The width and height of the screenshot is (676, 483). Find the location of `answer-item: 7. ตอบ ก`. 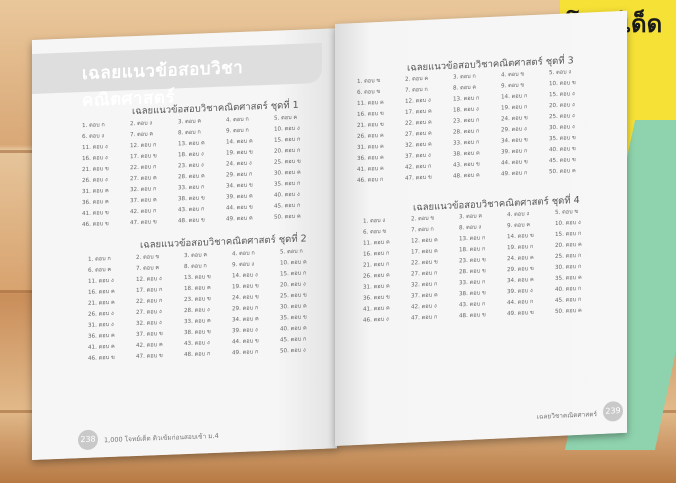

answer-item: 7. ตอบ ก is located at coordinates (416, 90).